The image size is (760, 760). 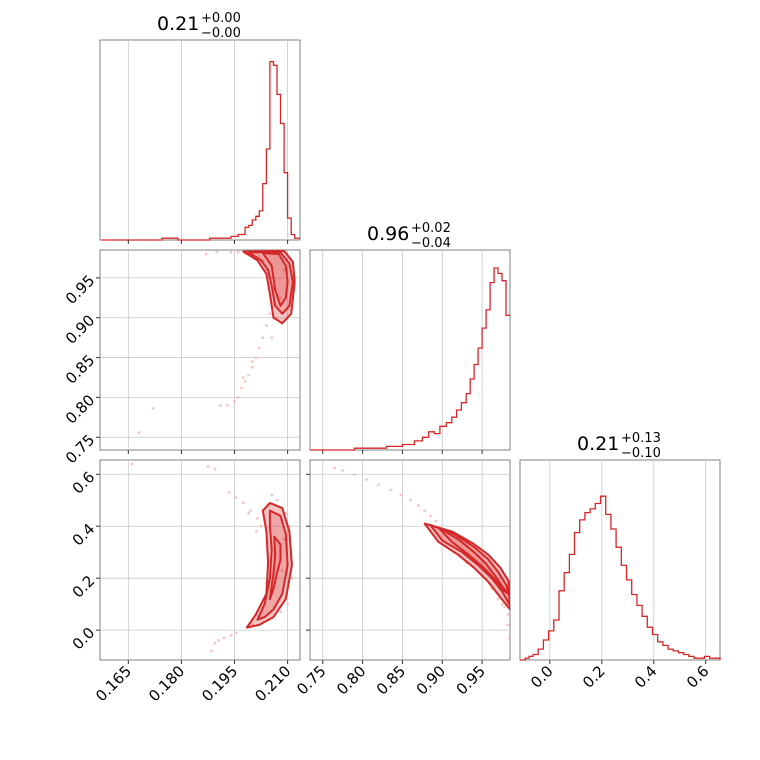 What do you see at coordinates (641, 438) in the screenshot?
I see `title-p2-plus: +0.13` at bounding box center [641, 438].